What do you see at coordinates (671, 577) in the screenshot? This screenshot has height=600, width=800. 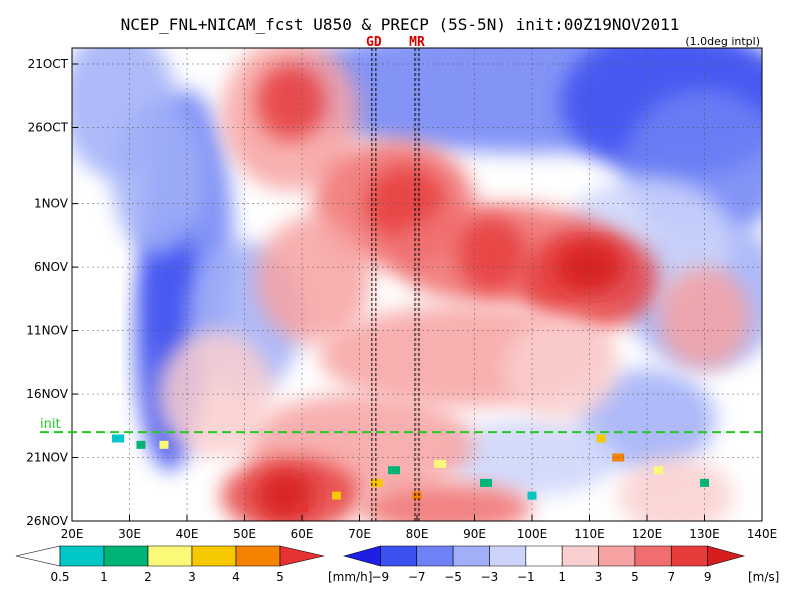 I see `wind-colorbar-label: 7` at bounding box center [671, 577].